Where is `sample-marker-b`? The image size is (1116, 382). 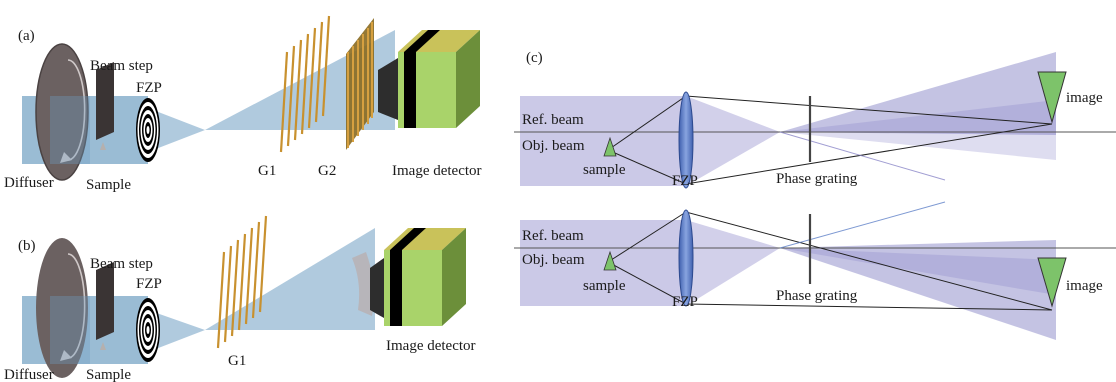 sample-marker-b is located at coordinates (103, 346).